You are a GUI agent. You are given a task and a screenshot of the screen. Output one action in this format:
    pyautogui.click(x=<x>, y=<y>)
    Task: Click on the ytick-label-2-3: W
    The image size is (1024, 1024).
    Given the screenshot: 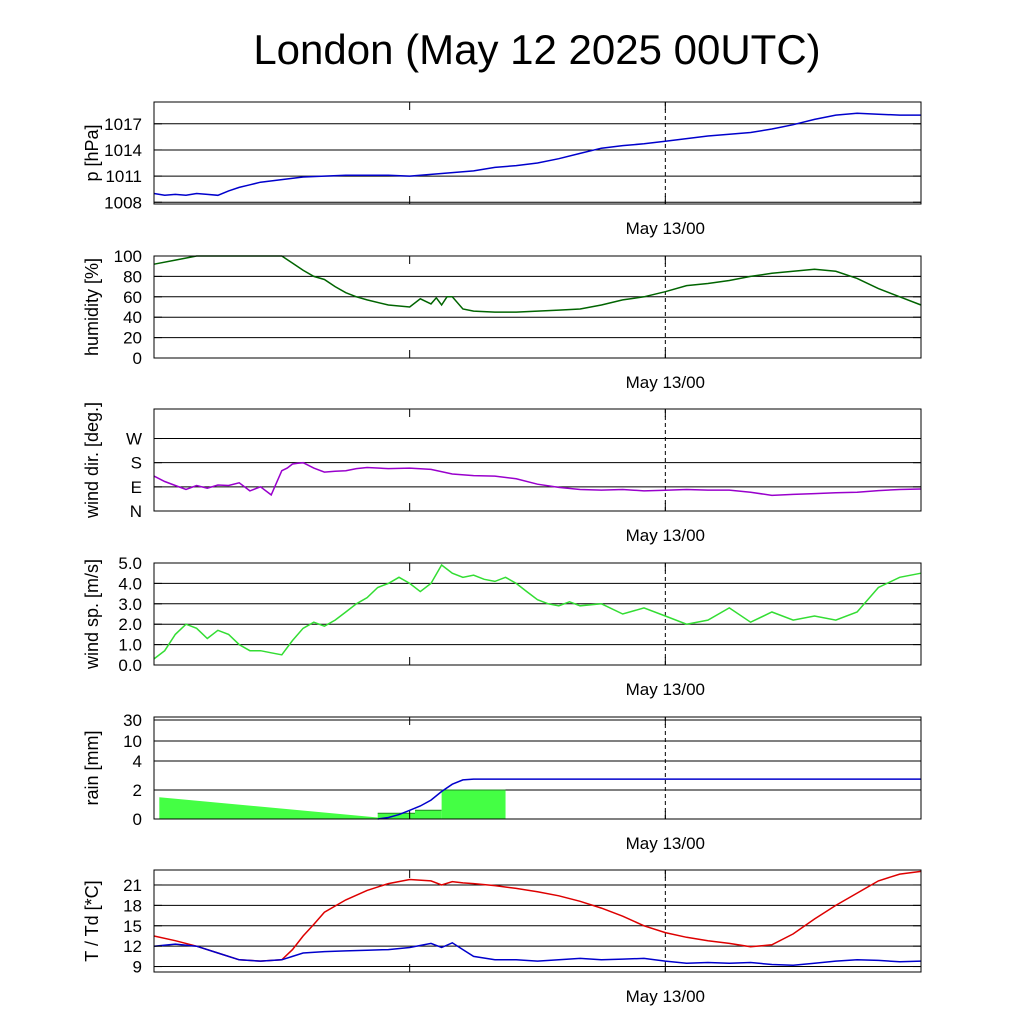 What is the action you would take?
    pyautogui.click(x=134, y=439)
    